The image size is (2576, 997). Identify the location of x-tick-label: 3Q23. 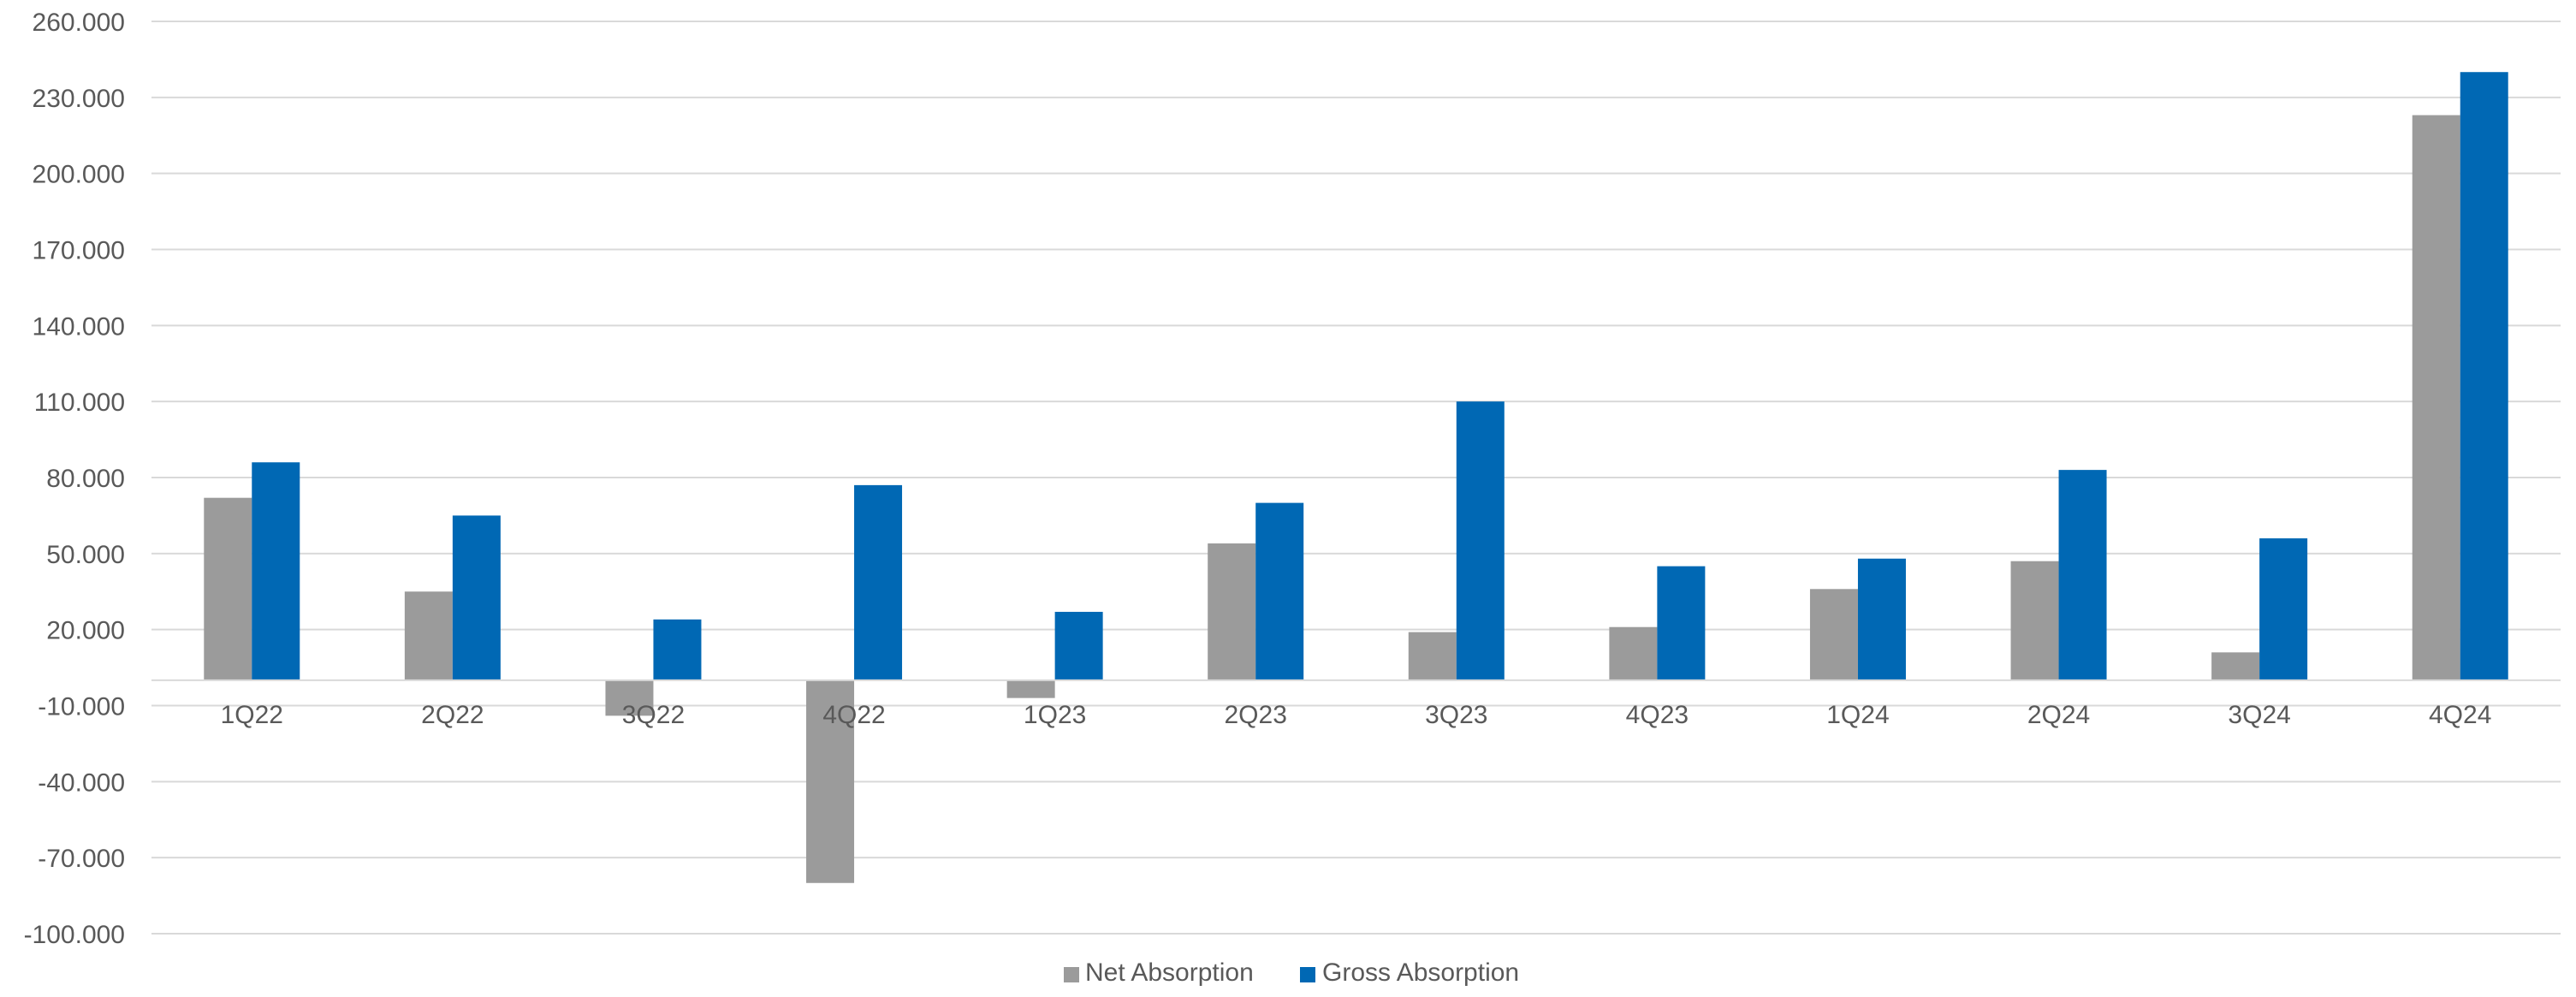
(1456, 715).